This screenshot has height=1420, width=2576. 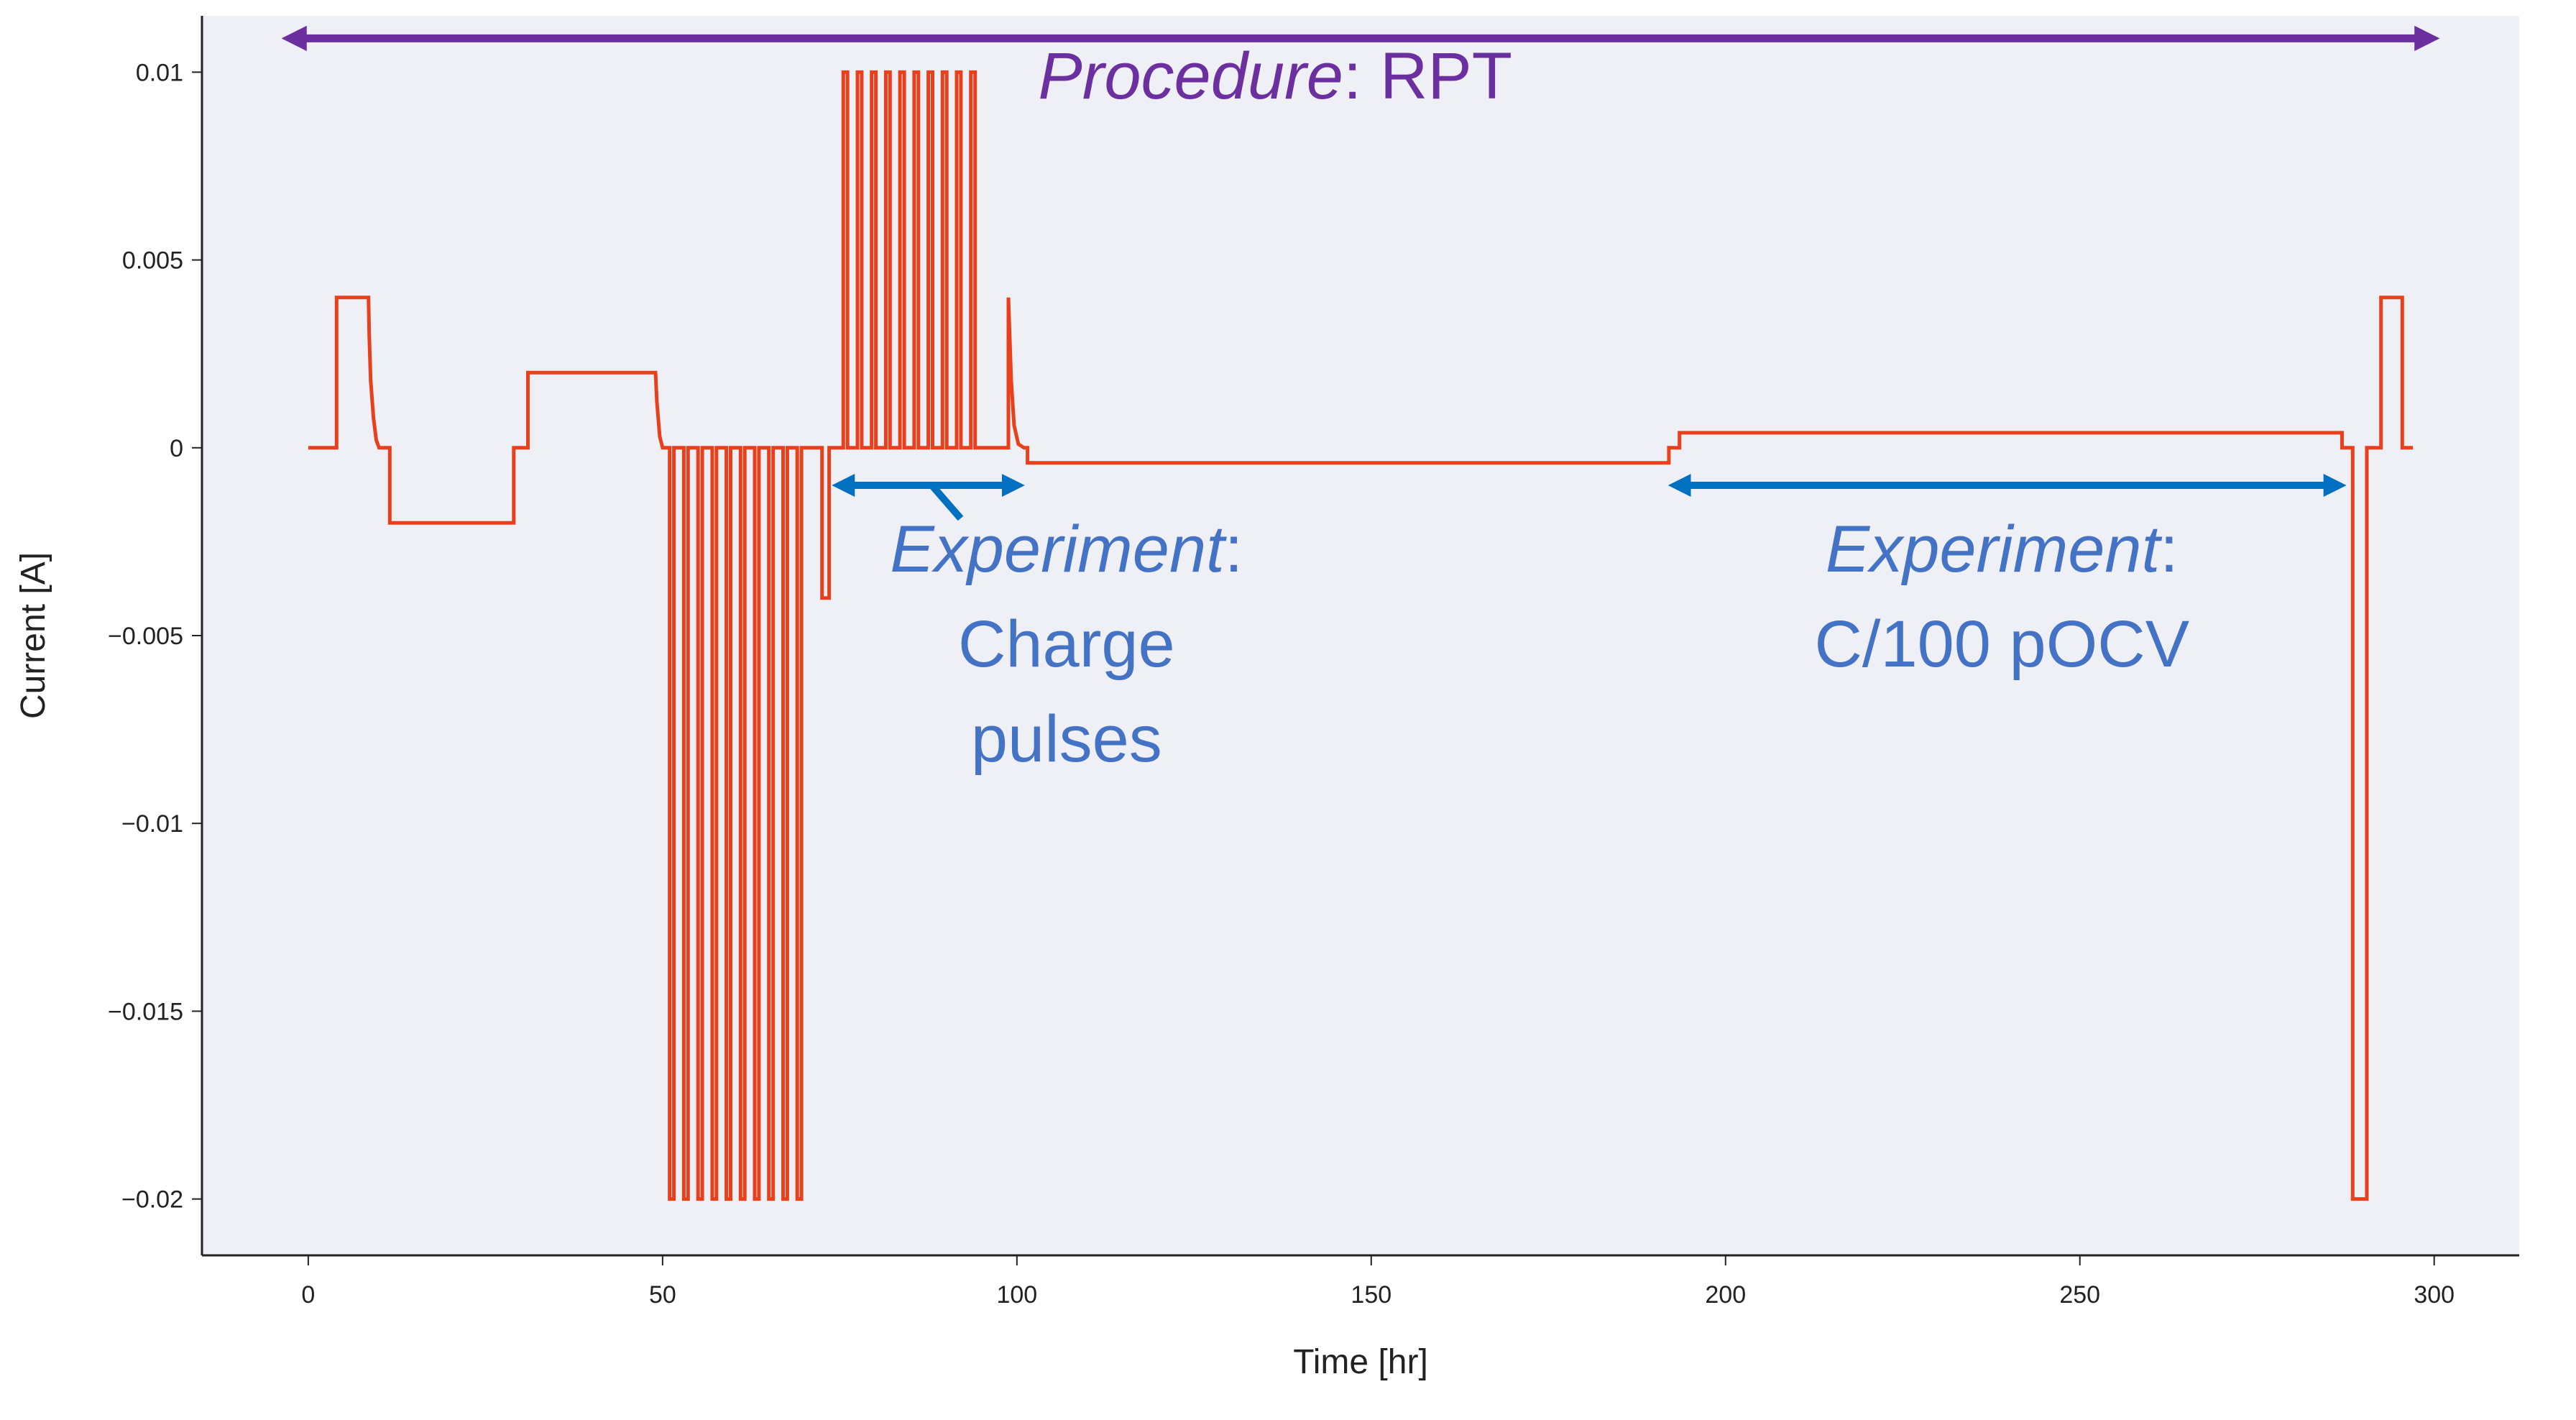 I want to click on charge-annotation-line: Charge, so click(x=1066, y=644).